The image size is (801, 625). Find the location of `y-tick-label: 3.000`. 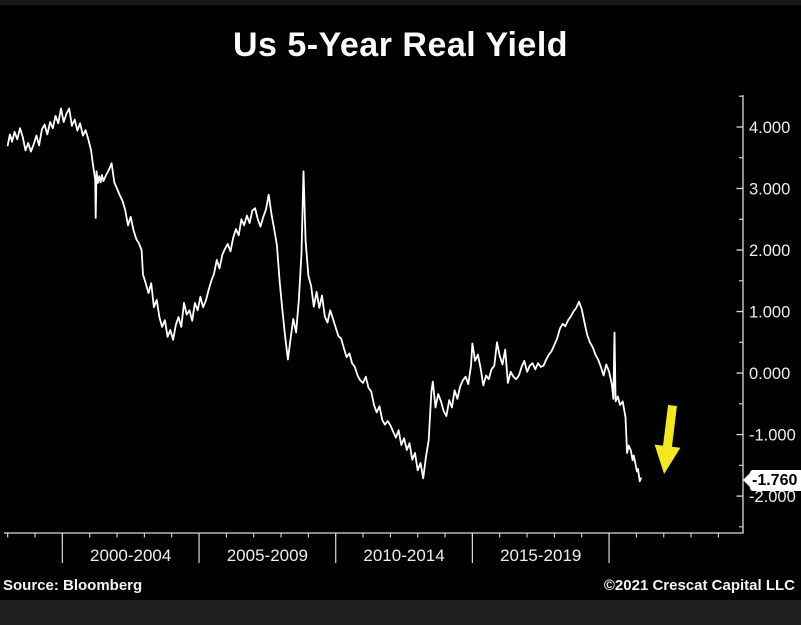

y-tick-label: 3.000 is located at coordinates (769, 190).